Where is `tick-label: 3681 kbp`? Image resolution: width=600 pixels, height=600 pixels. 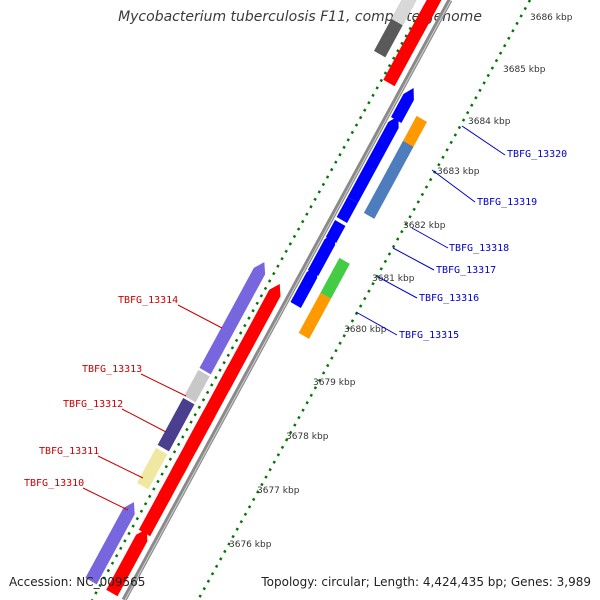
tick-label: 3681 kbp is located at coordinates (393, 279).